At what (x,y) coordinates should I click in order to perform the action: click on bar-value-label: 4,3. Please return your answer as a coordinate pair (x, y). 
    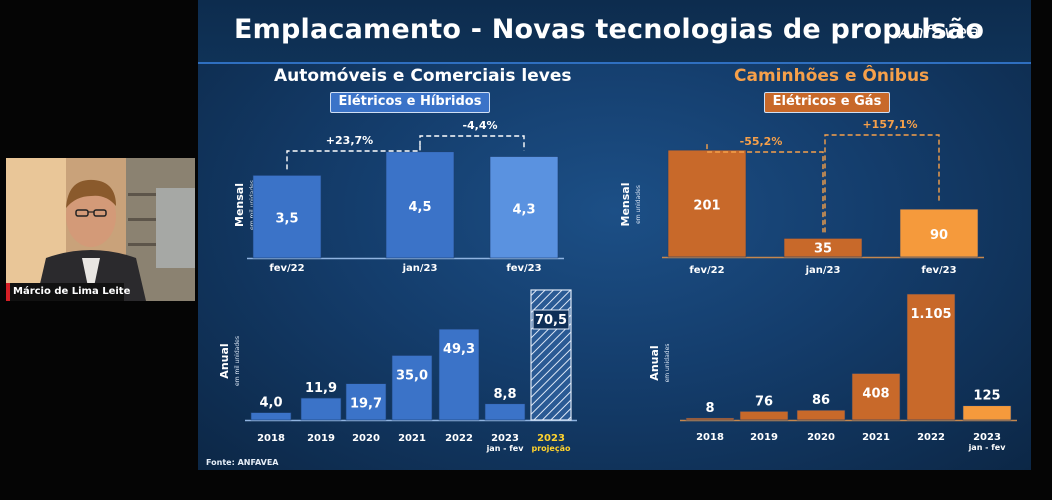
    Looking at the image, I should click on (523, 209).